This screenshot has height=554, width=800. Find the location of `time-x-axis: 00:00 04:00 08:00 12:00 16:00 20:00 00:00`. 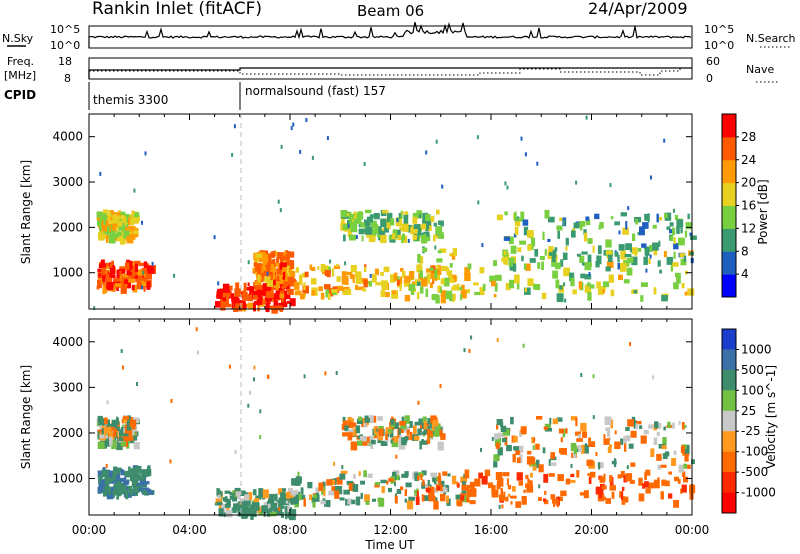

time-x-axis: 00:00 04:00 08:00 12:00 16:00 20:00 00:00 is located at coordinates (391, 530).